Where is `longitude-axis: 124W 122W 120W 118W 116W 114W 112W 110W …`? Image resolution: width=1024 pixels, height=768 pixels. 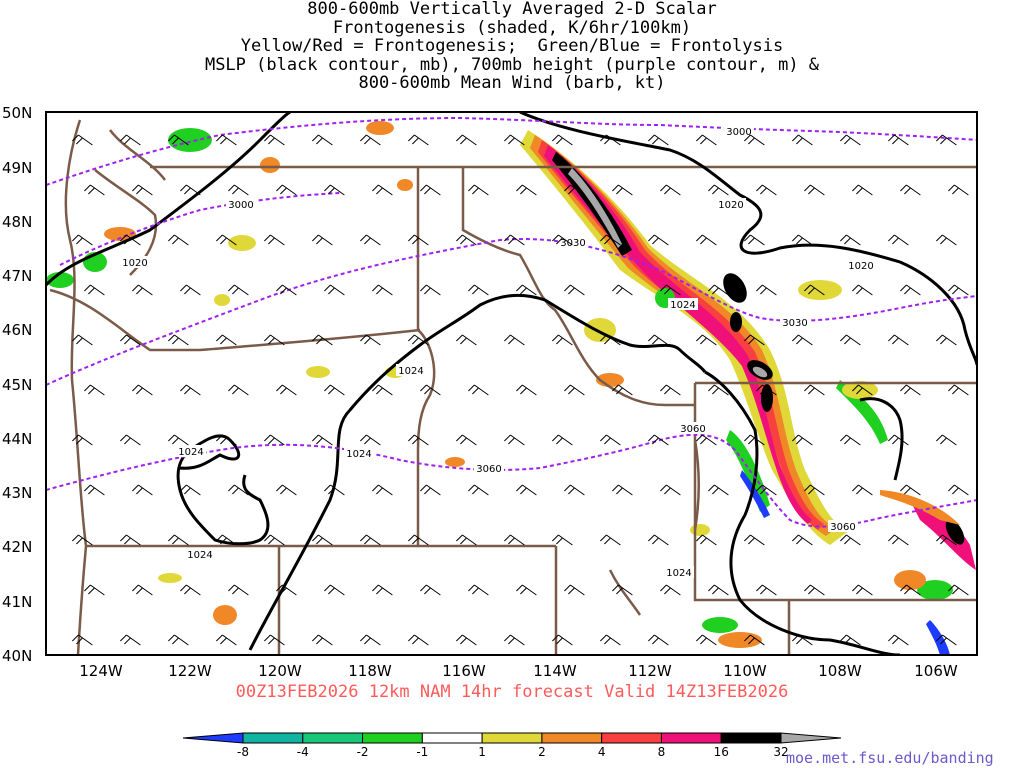 longitude-axis: 124W 122W 120W 118W 116W 114W 112W 110W … is located at coordinates (518, 671).